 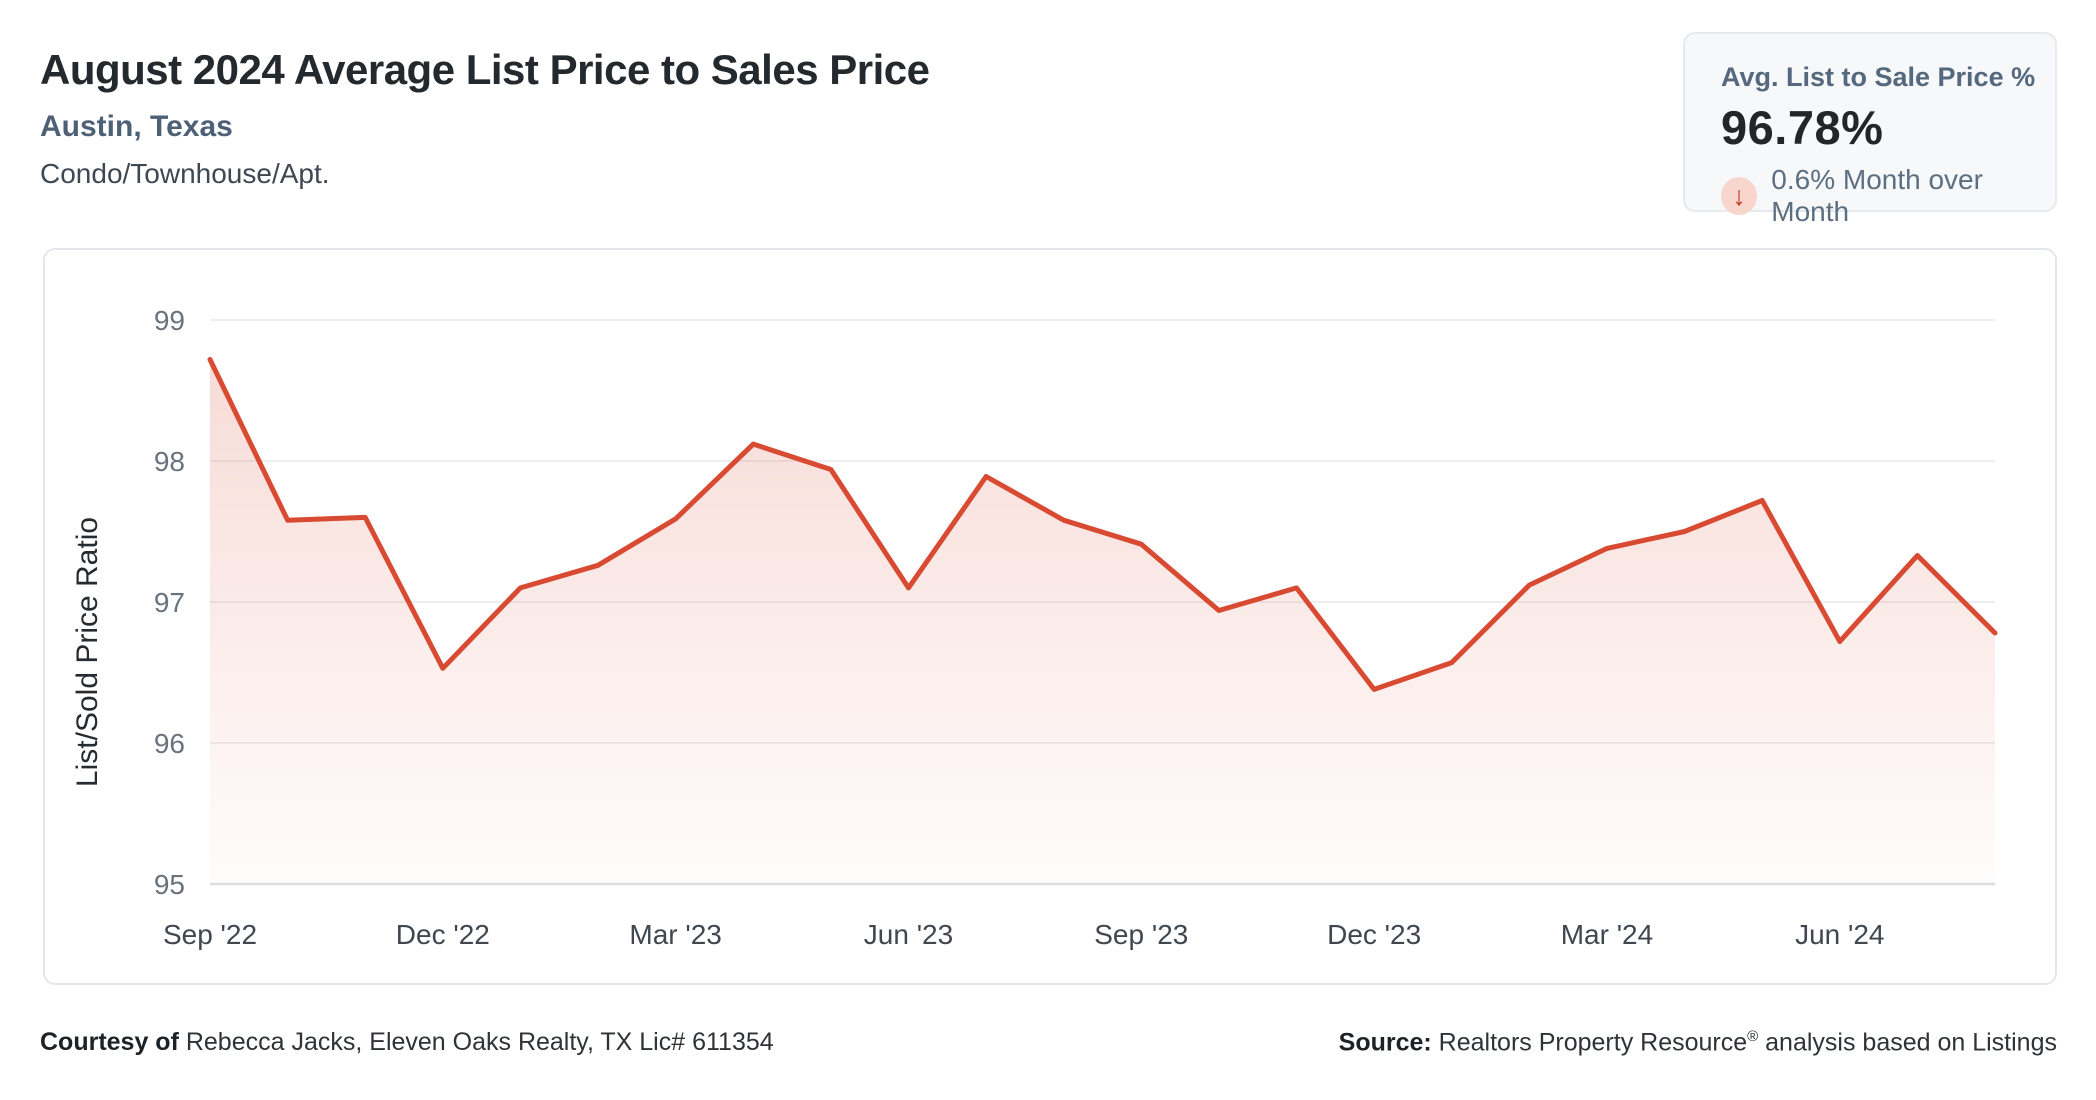 What do you see at coordinates (1374, 934) in the screenshot?
I see `x-tick-label: Dec '23` at bounding box center [1374, 934].